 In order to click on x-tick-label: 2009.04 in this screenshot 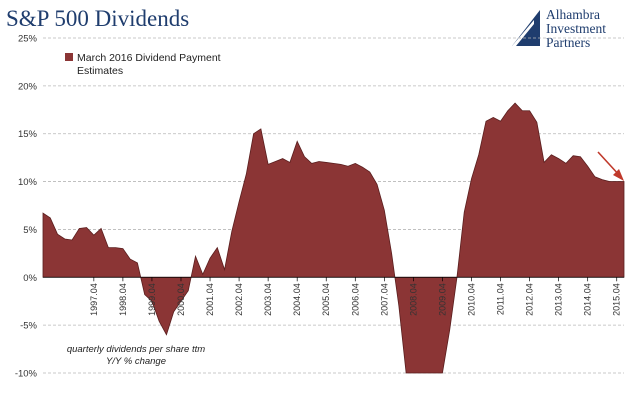, I will do `click(442, 299)`.